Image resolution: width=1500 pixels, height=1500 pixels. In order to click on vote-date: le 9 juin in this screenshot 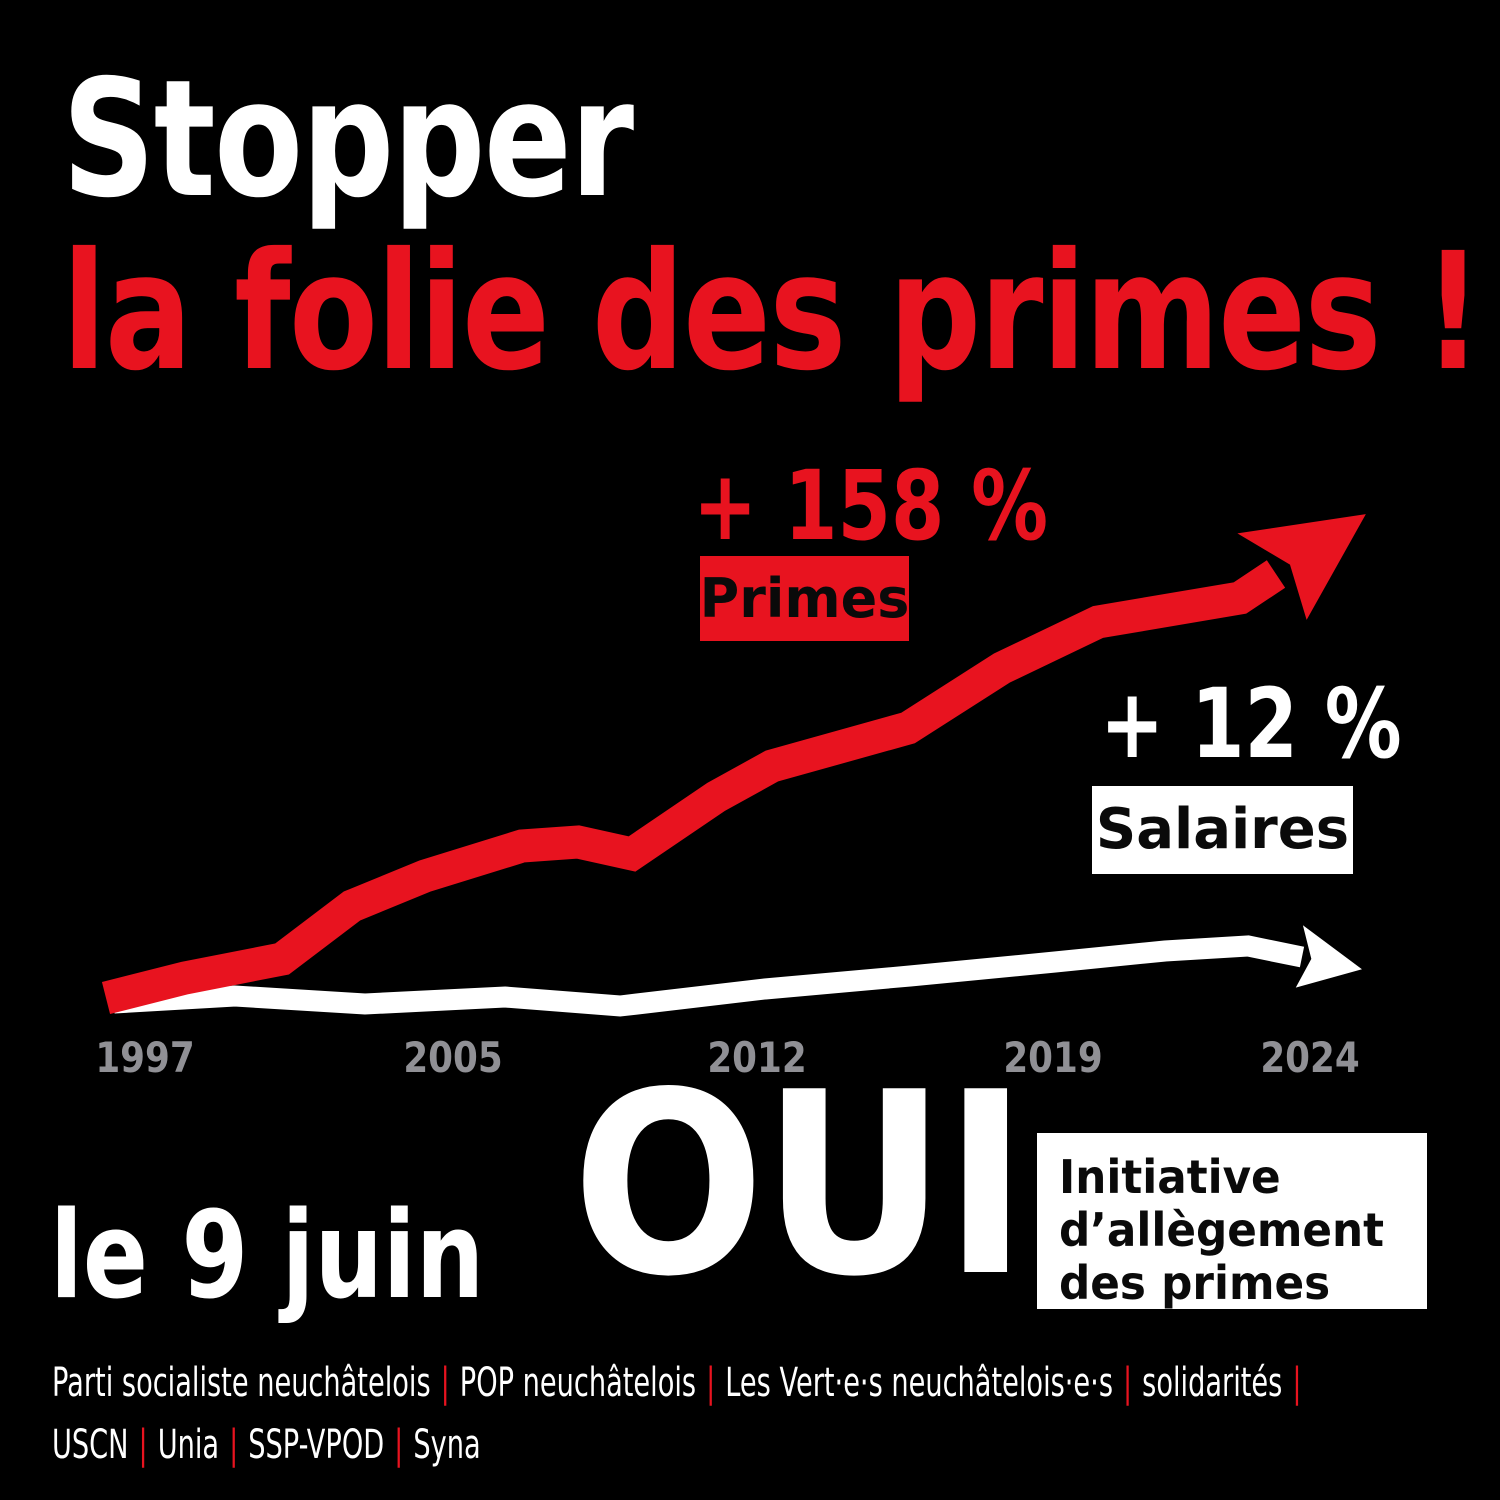, I will do `click(267, 1256)`.